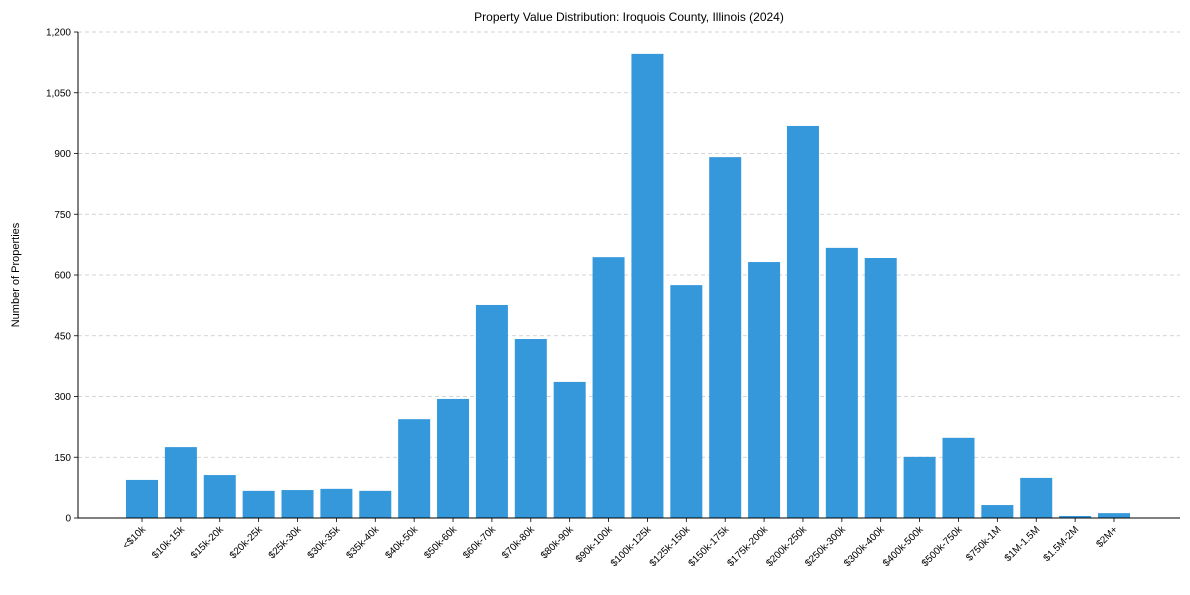  I want to click on x-tick-label: $750k-1M, so click(983, 543).